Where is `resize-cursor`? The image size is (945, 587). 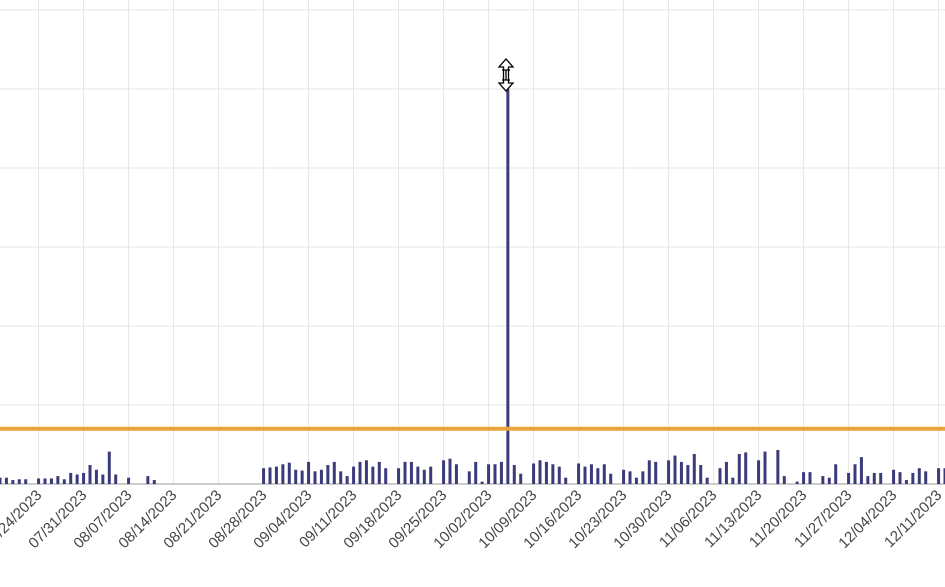 resize-cursor is located at coordinates (506, 75).